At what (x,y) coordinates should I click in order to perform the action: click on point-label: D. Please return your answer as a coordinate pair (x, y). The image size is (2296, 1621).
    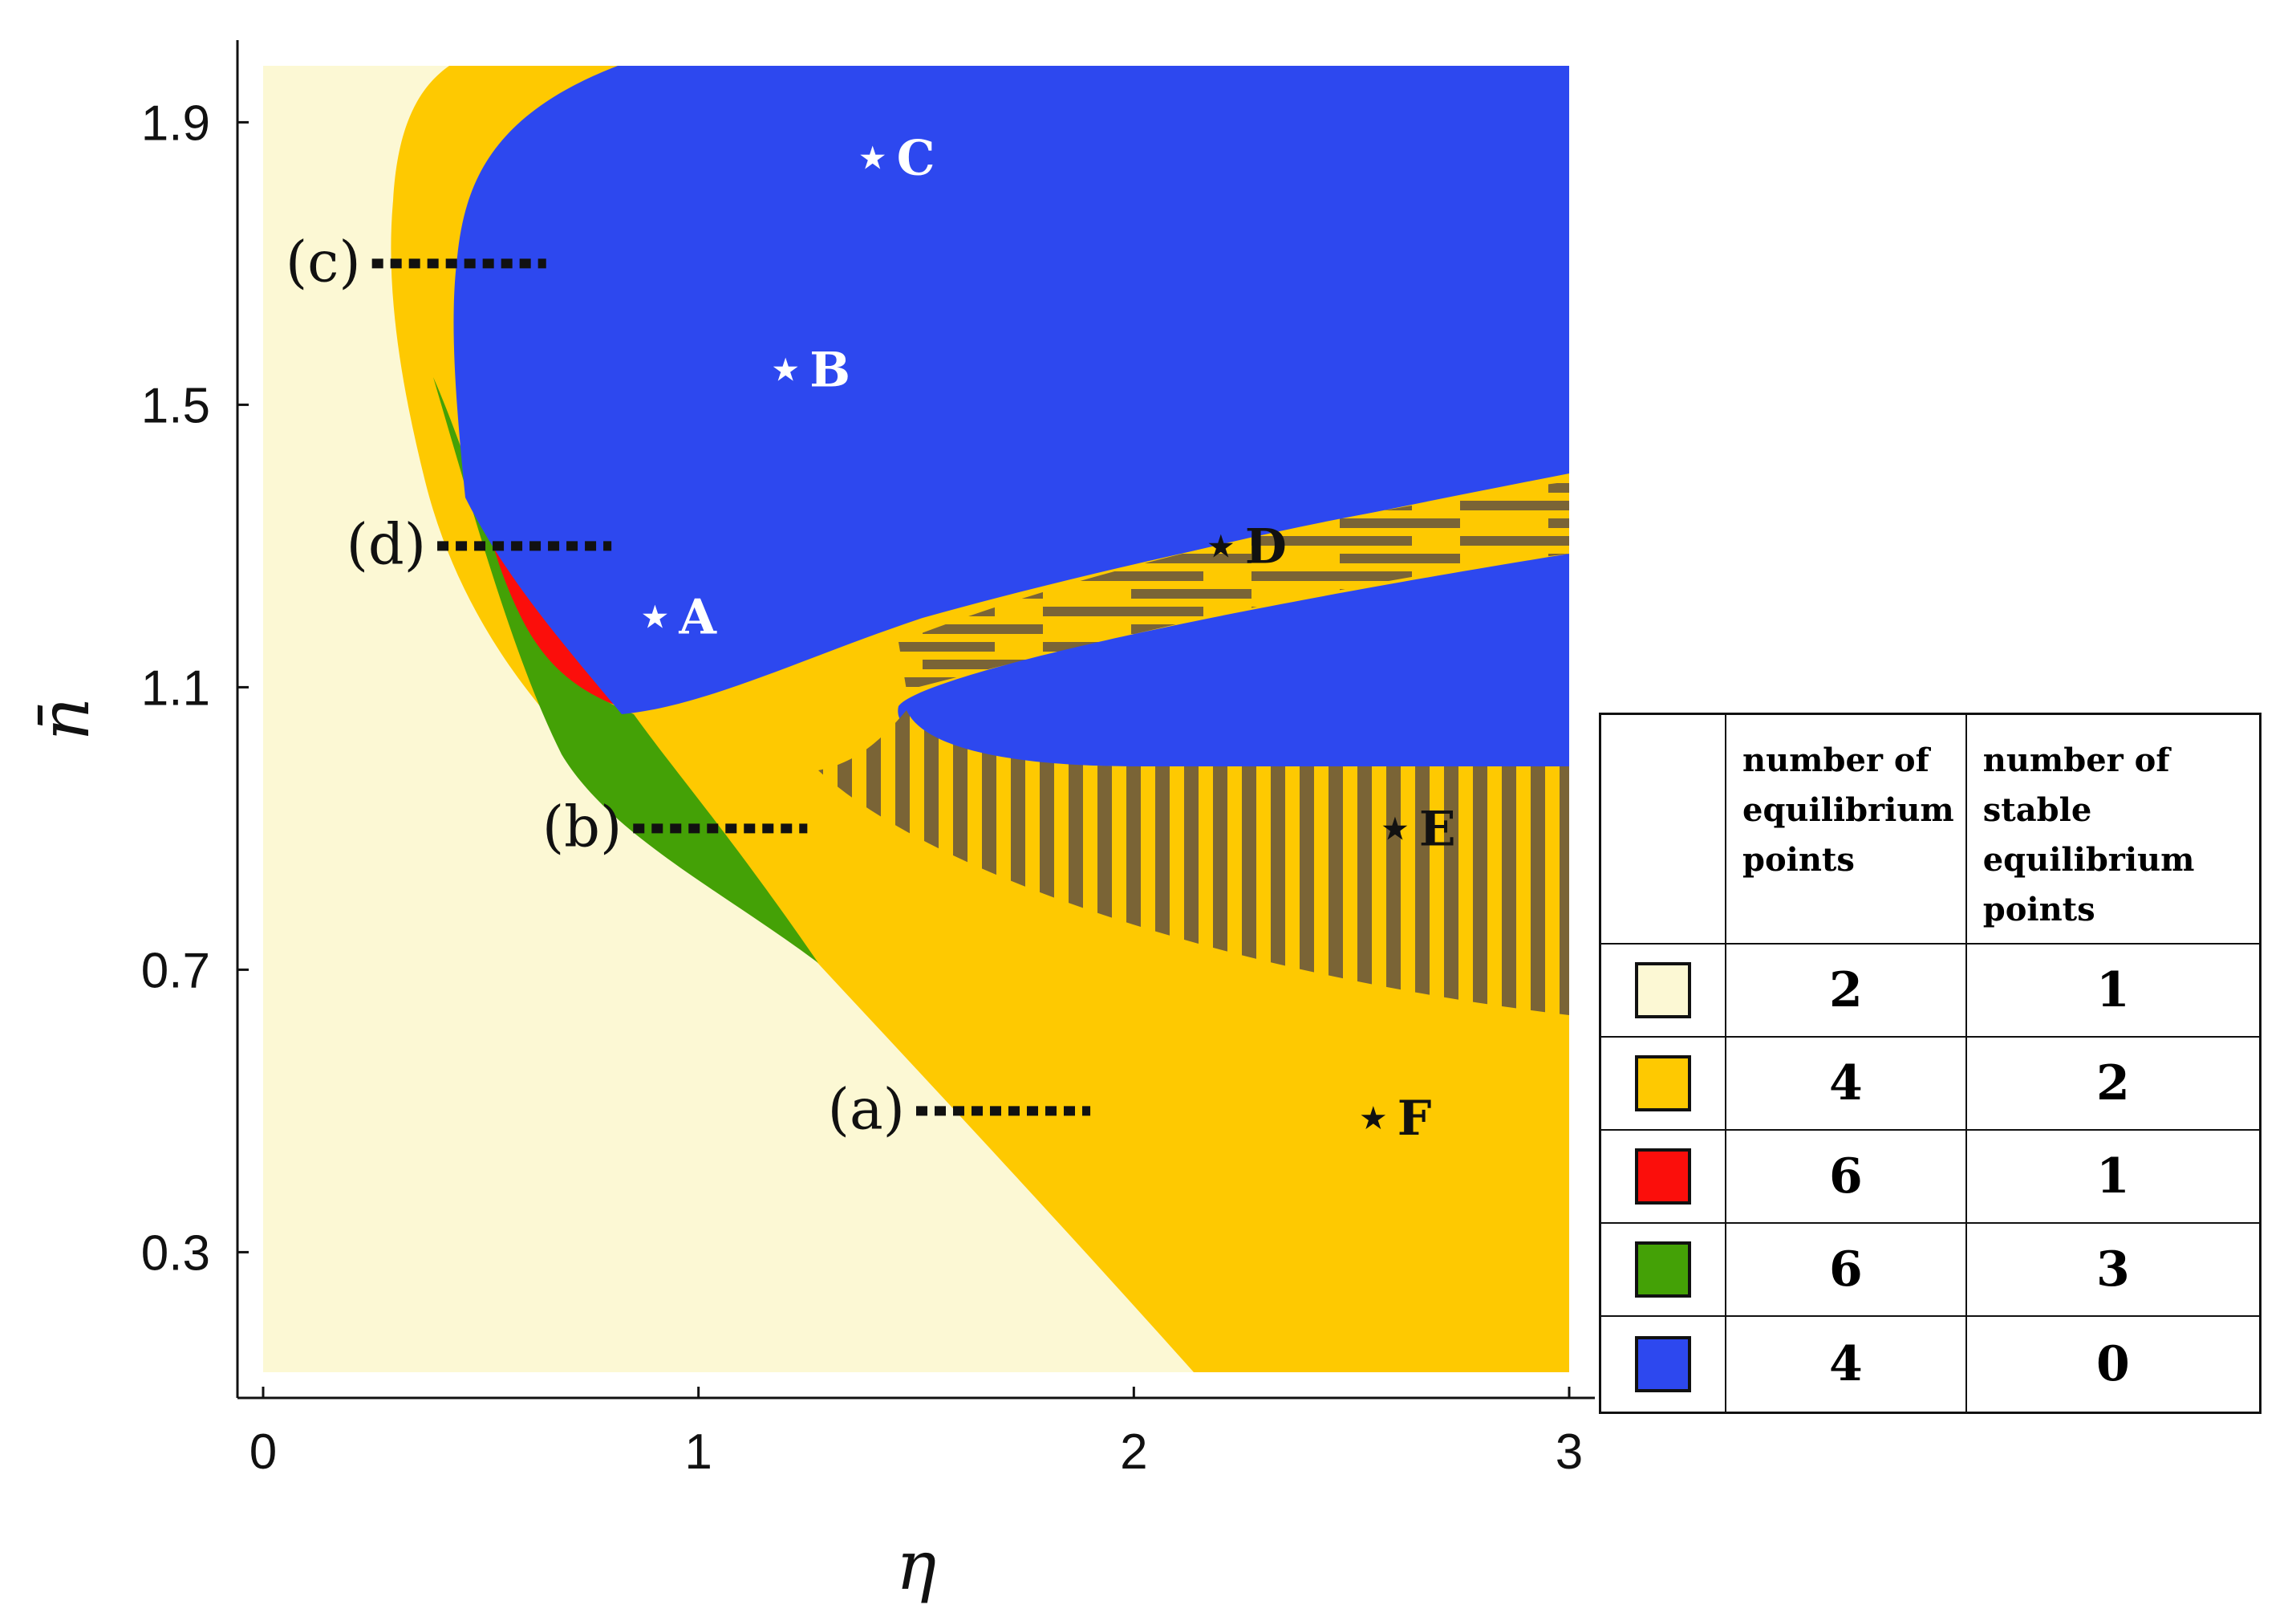
    Looking at the image, I should click on (1266, 546).